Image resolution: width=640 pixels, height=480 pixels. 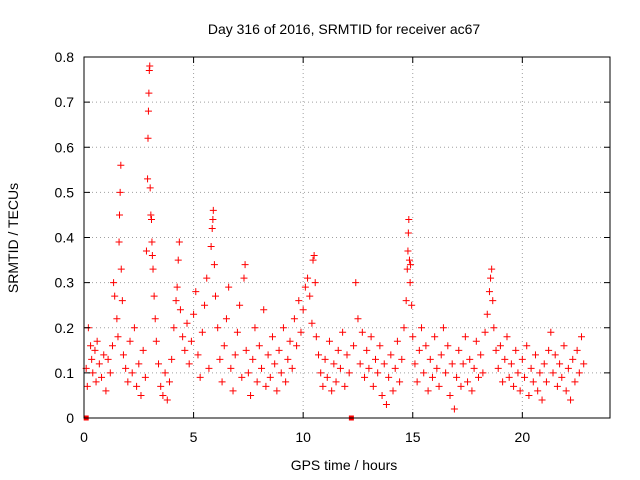 I want to click on y-tick-label: 0.1, so click(x=65, y=373).